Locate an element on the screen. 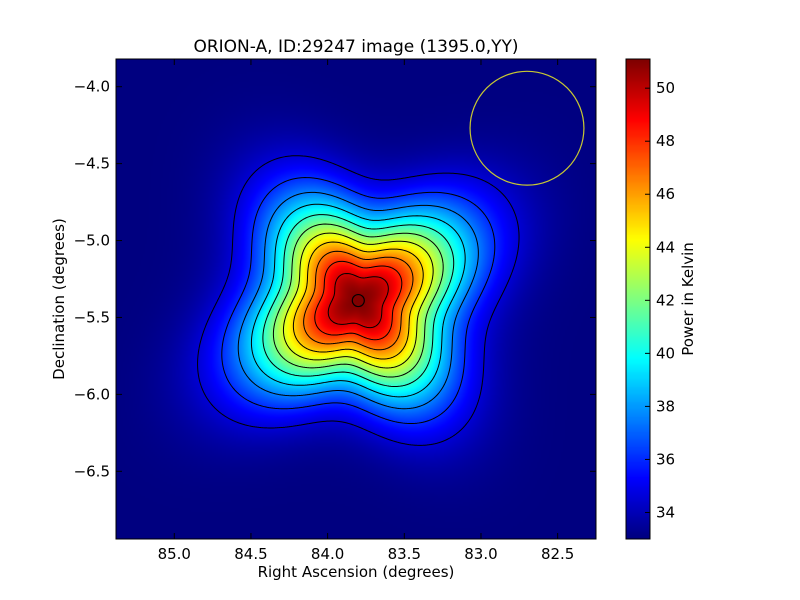  colorbar-gradient is located at coordinates (638, 299).